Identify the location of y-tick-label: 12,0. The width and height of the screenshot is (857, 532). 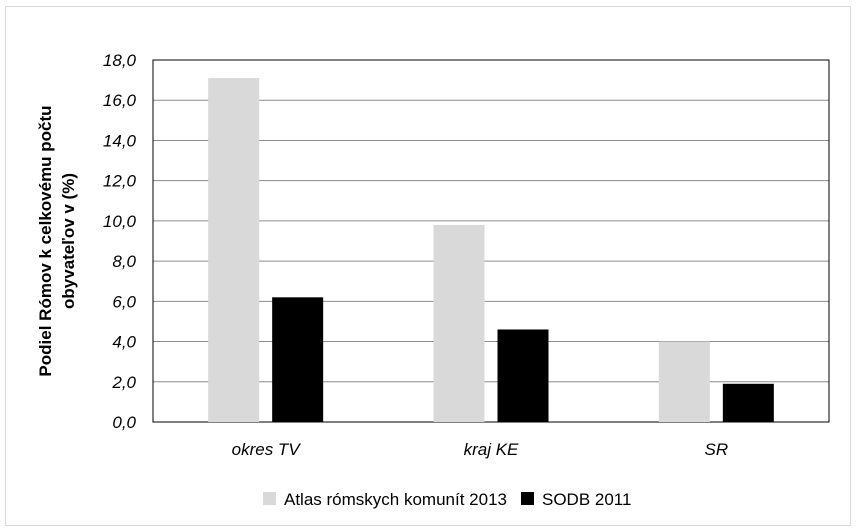
(120, 181).